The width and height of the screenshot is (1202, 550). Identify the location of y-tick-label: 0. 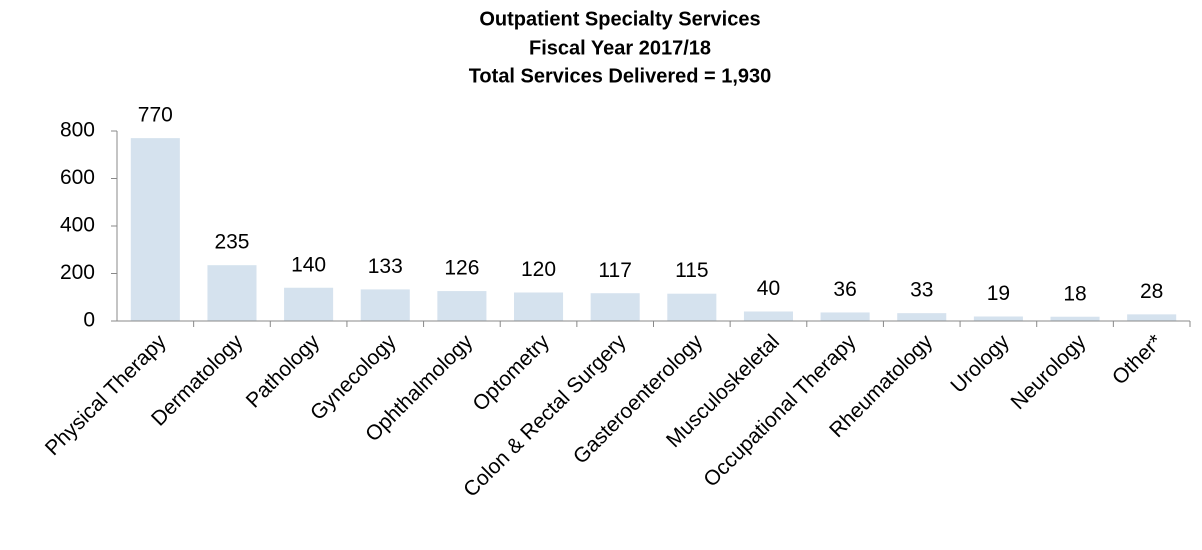
(89, 320).